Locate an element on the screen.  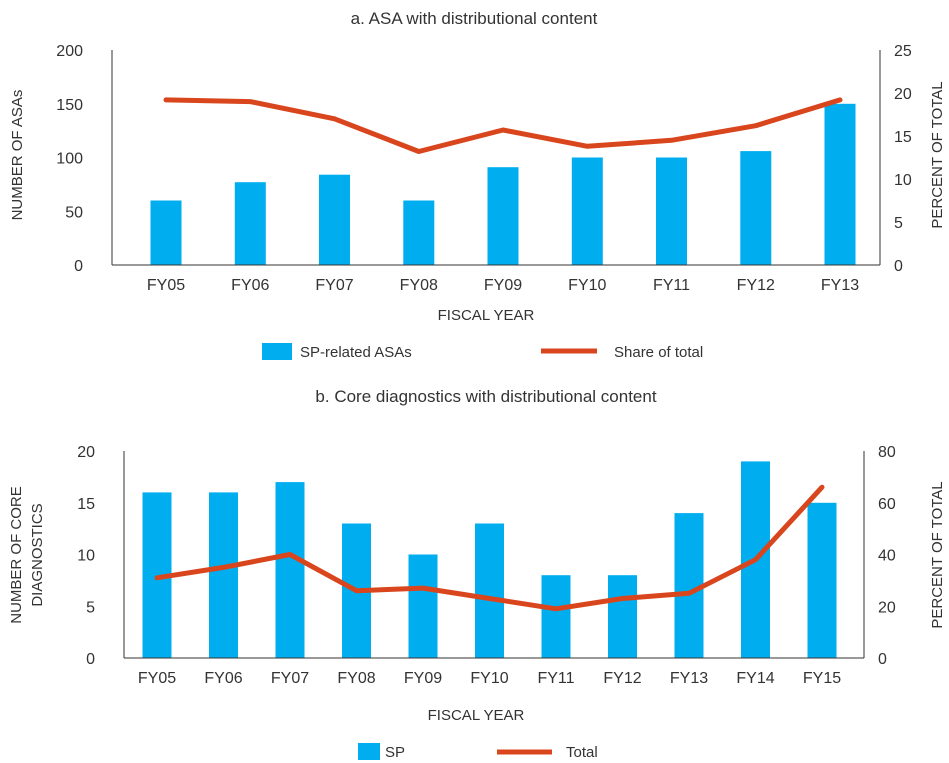
chart-b-y-right-tick-label: 40 is located at coordinates (887, 556).